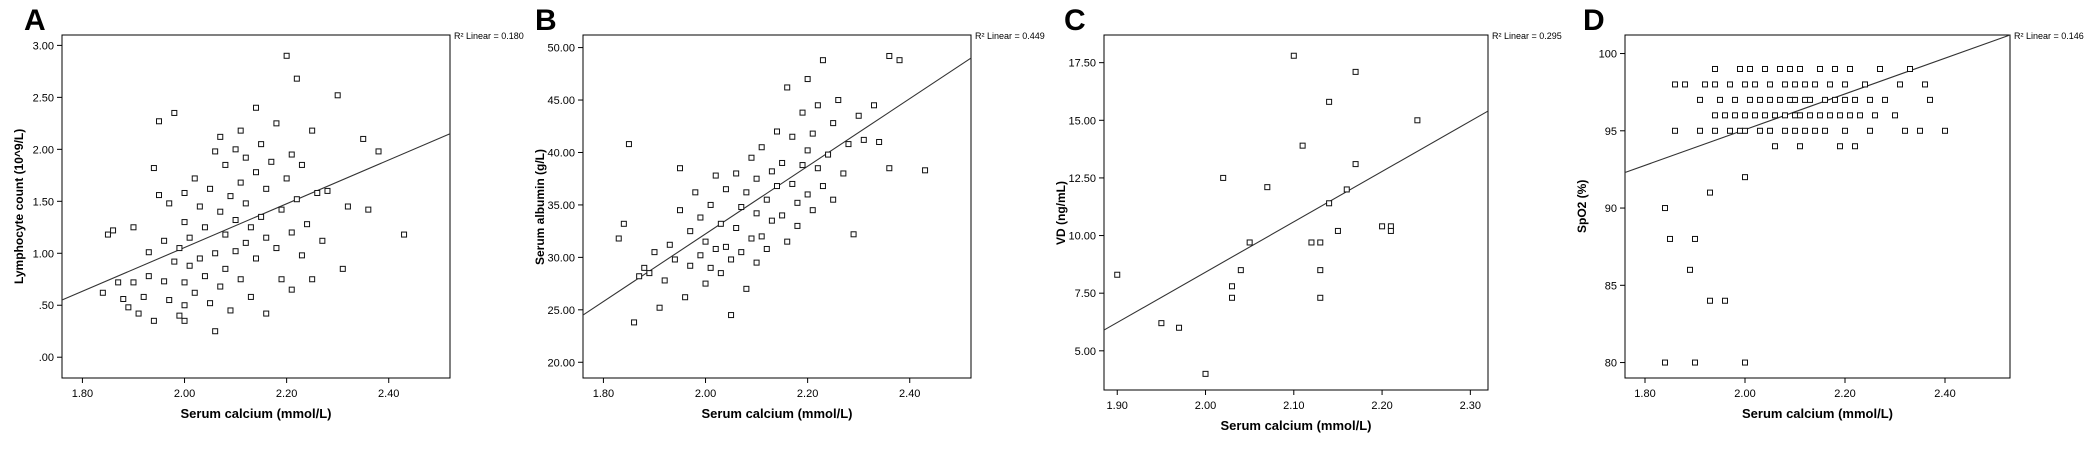  I want to click on y-tick-label: 1.00, so click(43, 254).